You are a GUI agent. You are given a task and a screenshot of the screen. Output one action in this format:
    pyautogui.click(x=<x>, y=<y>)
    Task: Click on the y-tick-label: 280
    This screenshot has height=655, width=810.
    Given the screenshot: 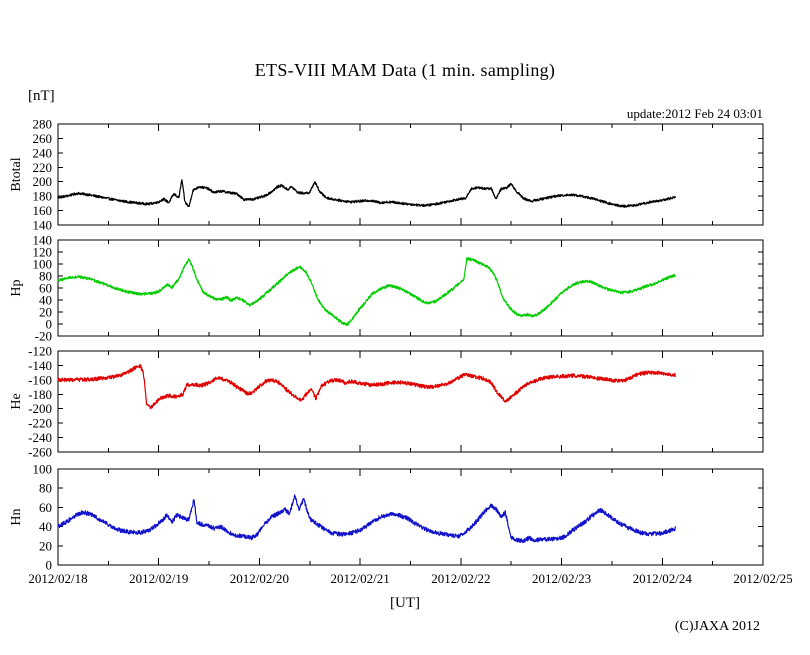 What is the action you would take?
    pyautogui.click(x=43, y=124)
    